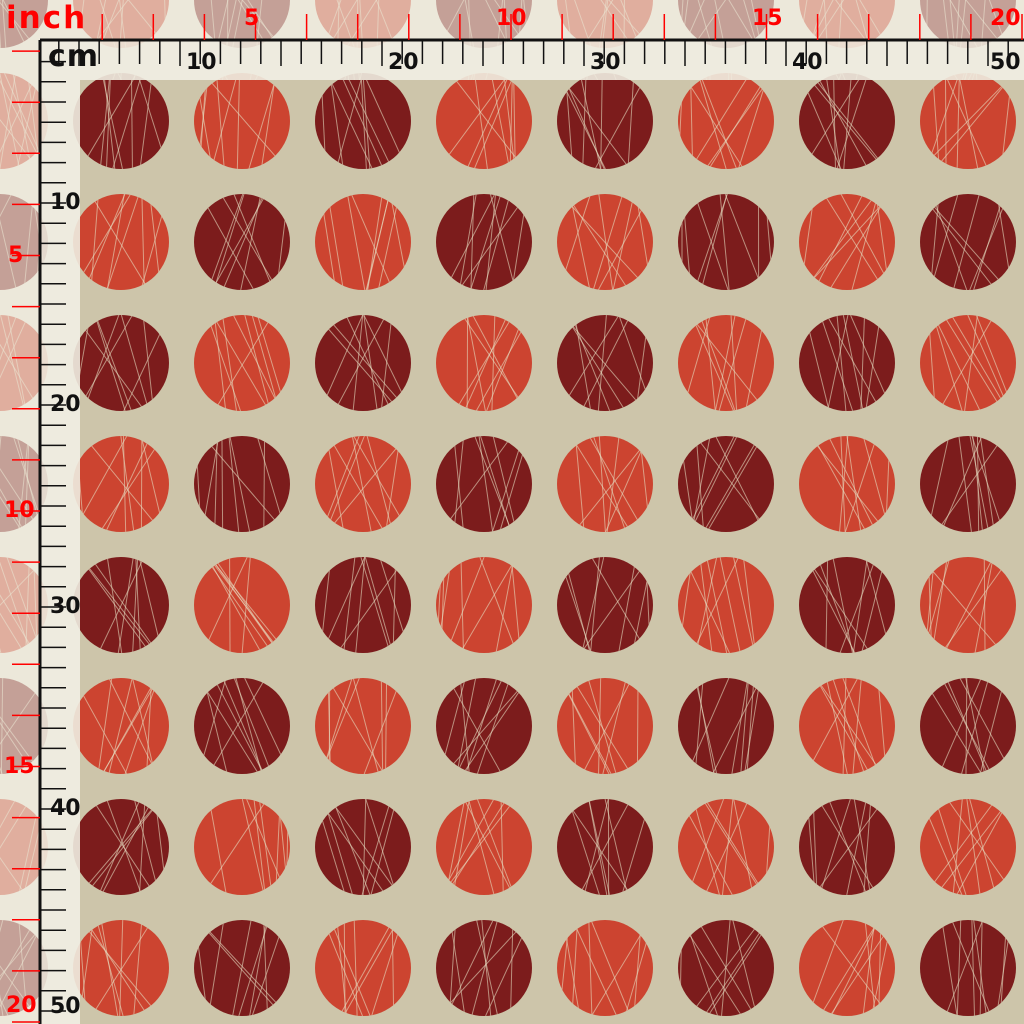  I want to click on top-inch-label: 15, so click(767, 18).